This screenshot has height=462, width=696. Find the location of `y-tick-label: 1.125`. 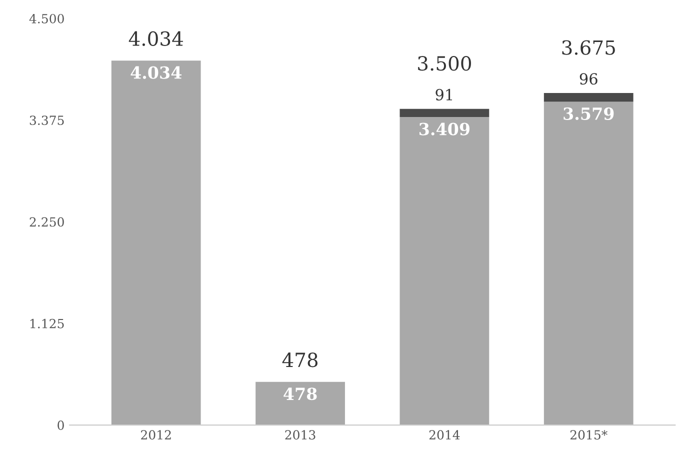

y-tick-label: 1.125 is located at coordinates (47, 323).